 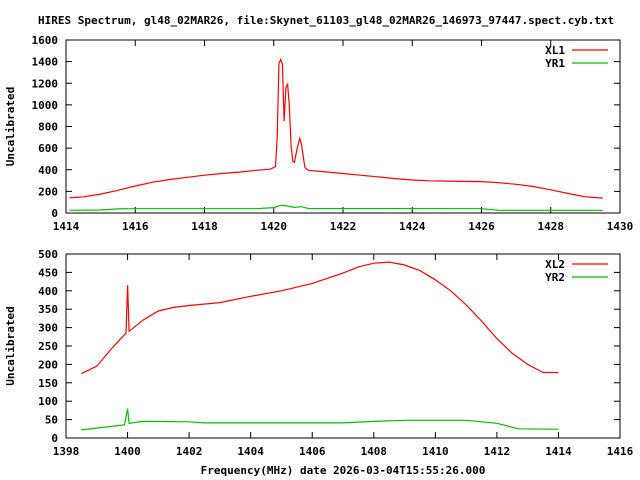 I want to click on y-tick-label: 150, so click(x=48, y=383).